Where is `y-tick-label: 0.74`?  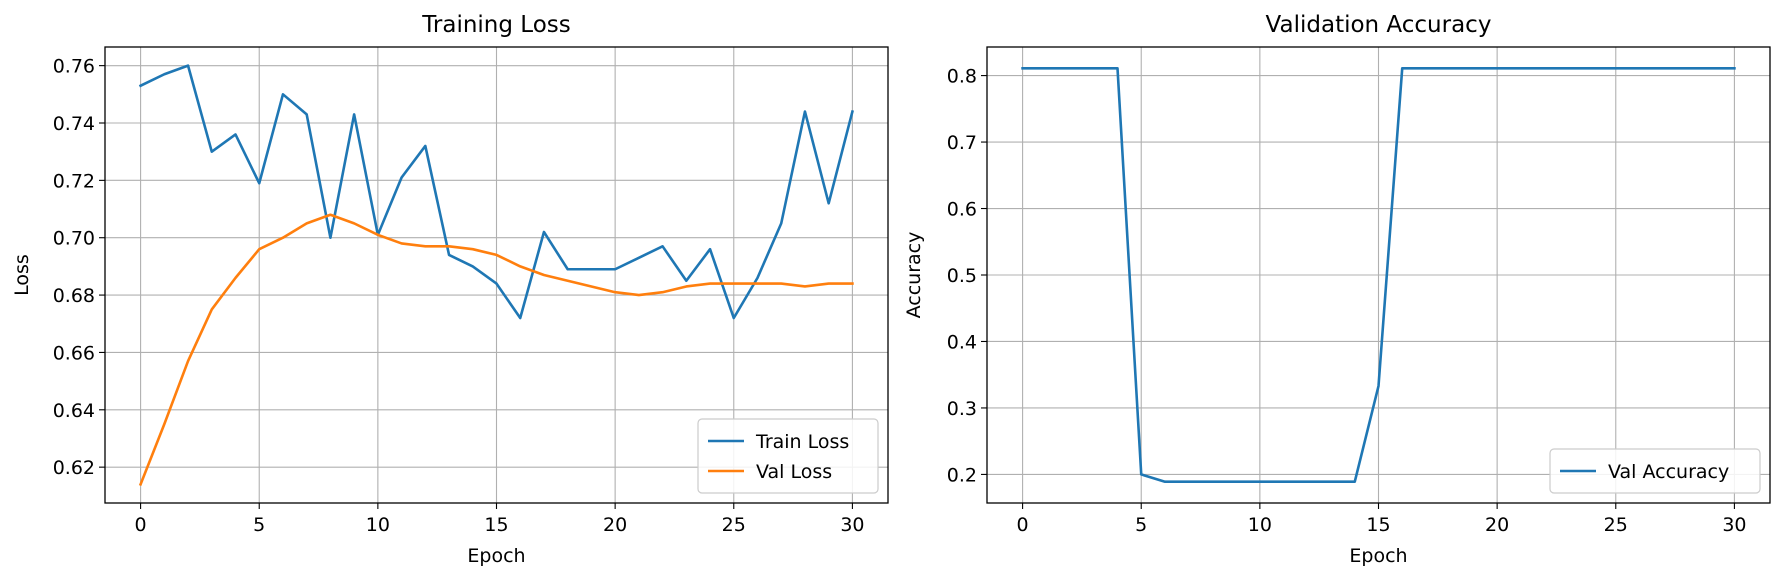
y-tick-label: 0.74 is located at coordinates (74, 124).